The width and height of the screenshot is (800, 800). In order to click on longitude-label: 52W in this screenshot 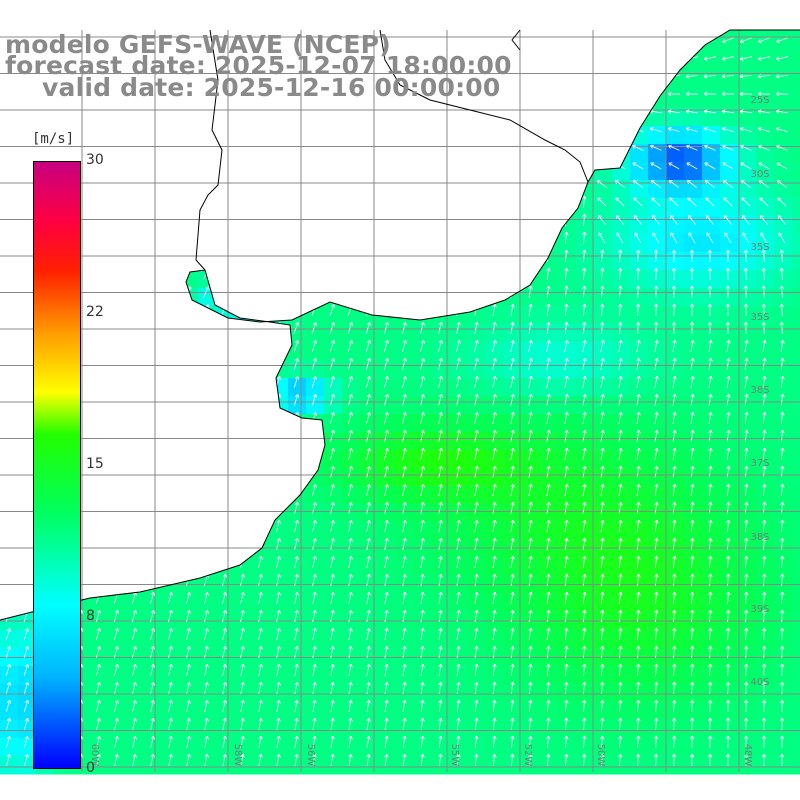, I will do `click(527, 755)`.